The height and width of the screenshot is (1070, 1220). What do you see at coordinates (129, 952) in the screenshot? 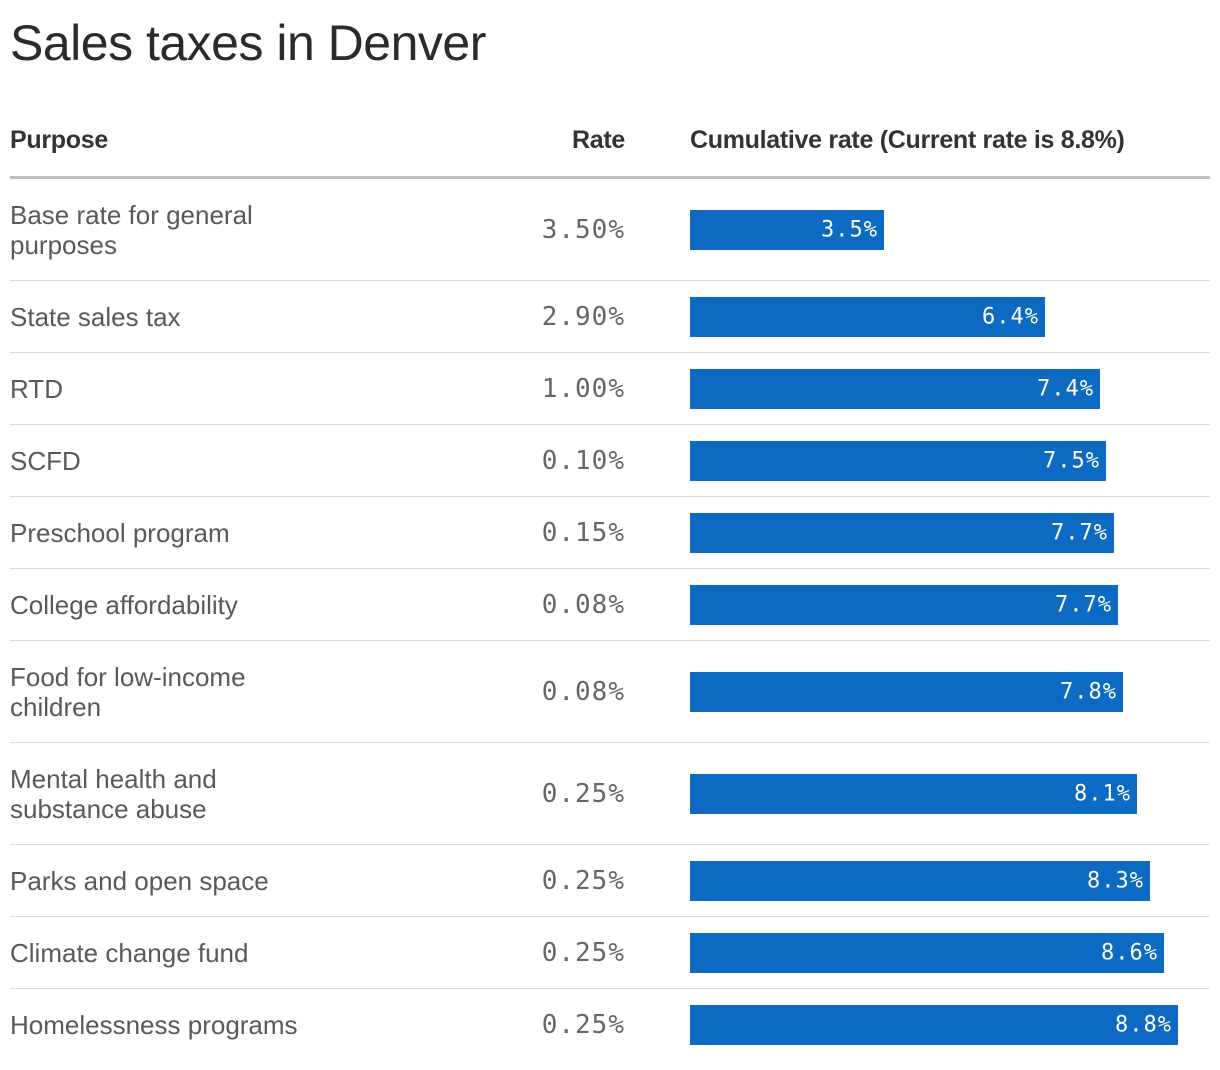
I see `purpose-label: Climate change fund` at bounding box center [129, 952].